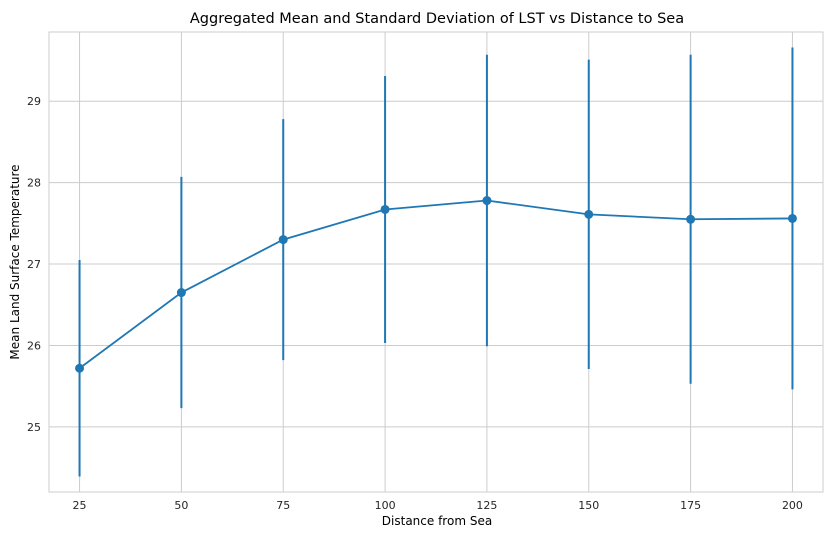 The image size is (835, 538). I want to click on y-axis-label: Mean Land Surface Temperature, so click(15, 261).